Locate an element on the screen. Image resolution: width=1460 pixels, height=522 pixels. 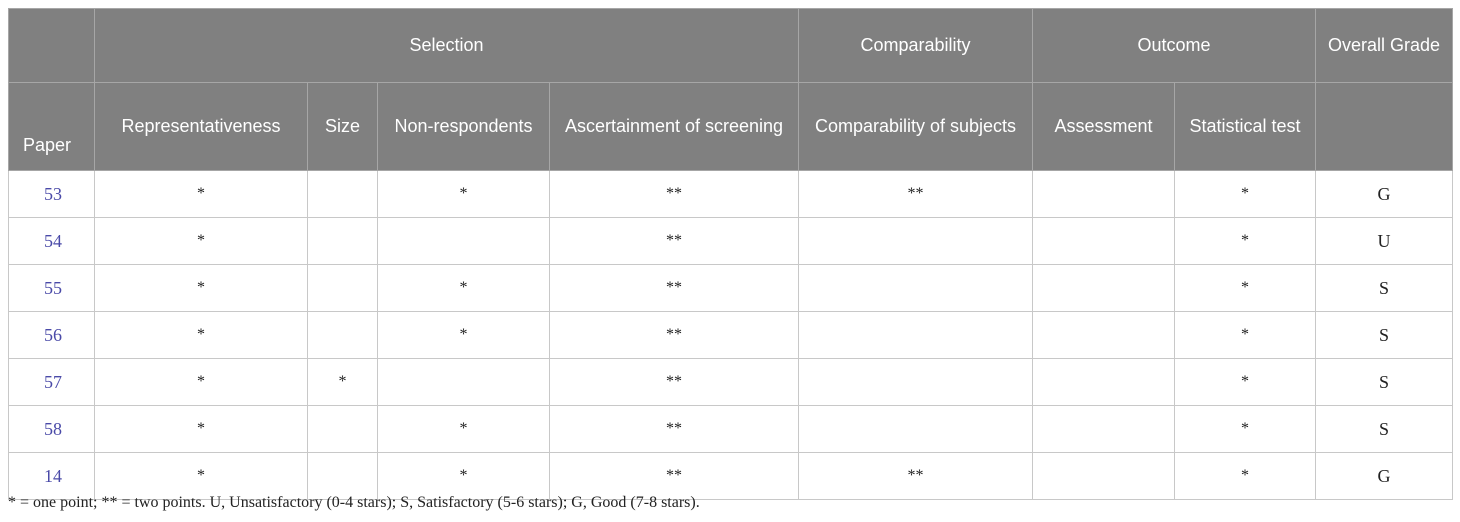
table-row: 55 * * ** * S is located at coordinates (730, 288).